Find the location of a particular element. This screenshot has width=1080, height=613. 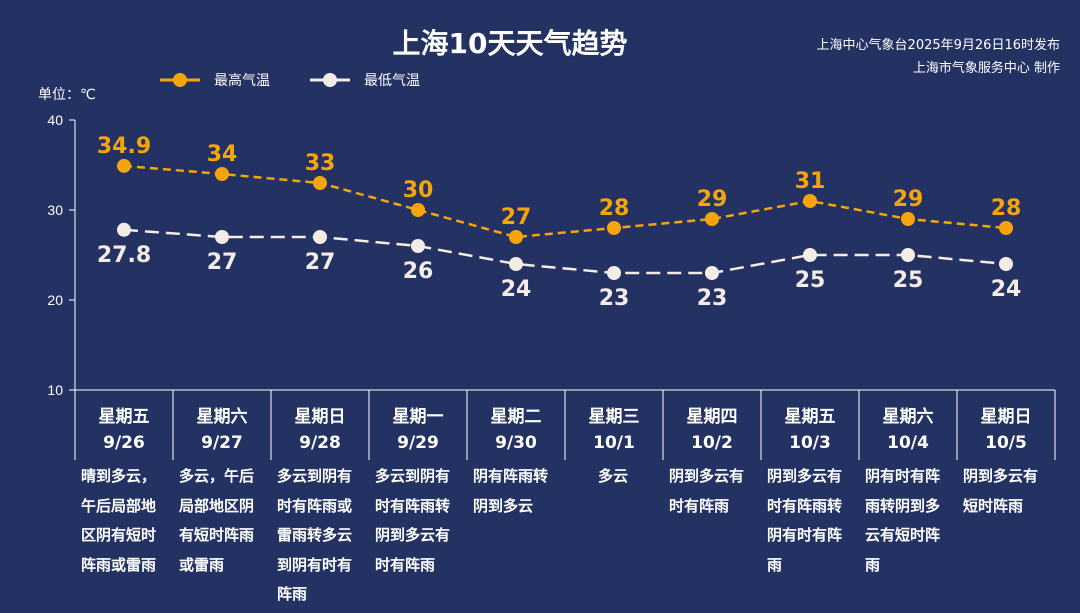

date-label: 9/30 is located at coordinates (516, 443).